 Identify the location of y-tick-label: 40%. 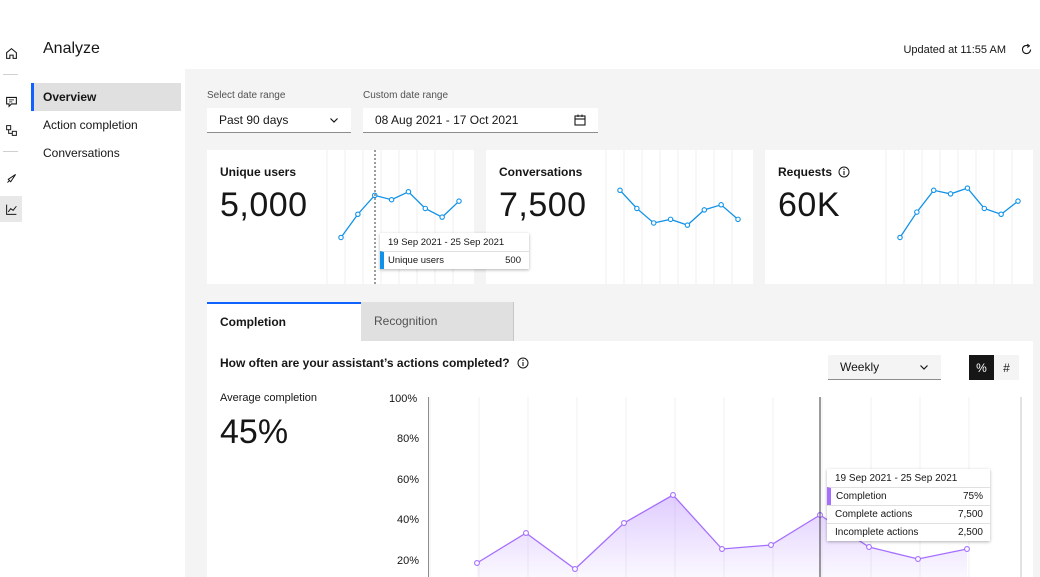
(408, 520).